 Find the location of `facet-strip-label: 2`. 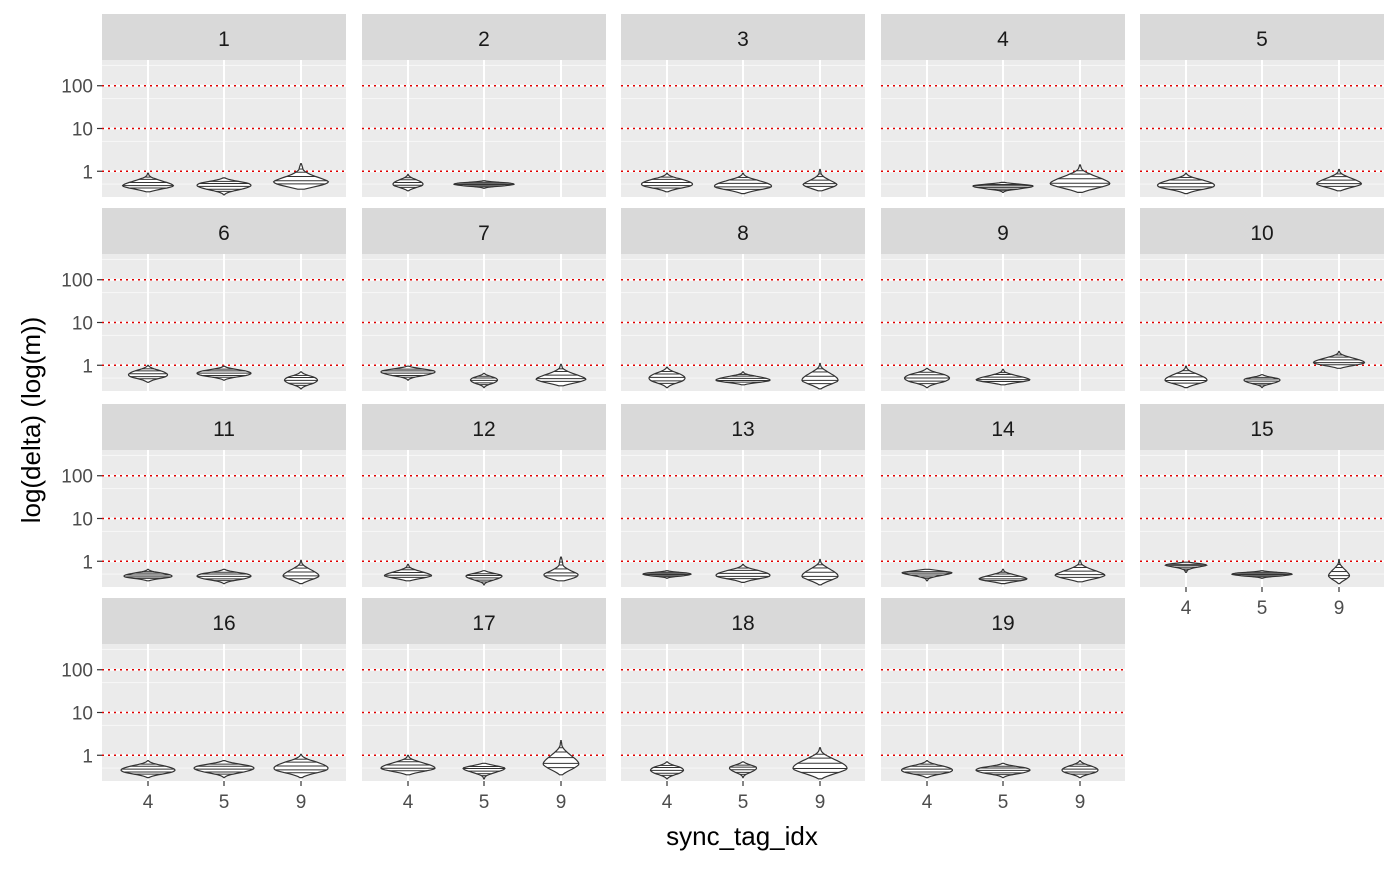

facet-strip-label: 2 is located at coordinates (484, 39).